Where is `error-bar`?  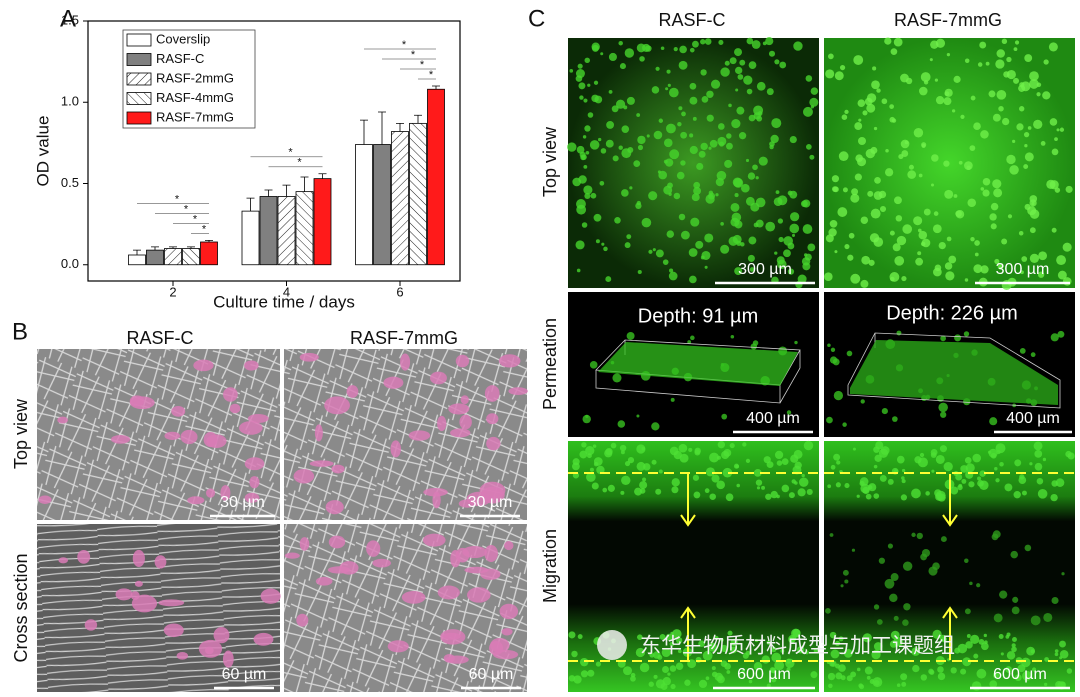
error-bar is located at coordinates (400, 127).